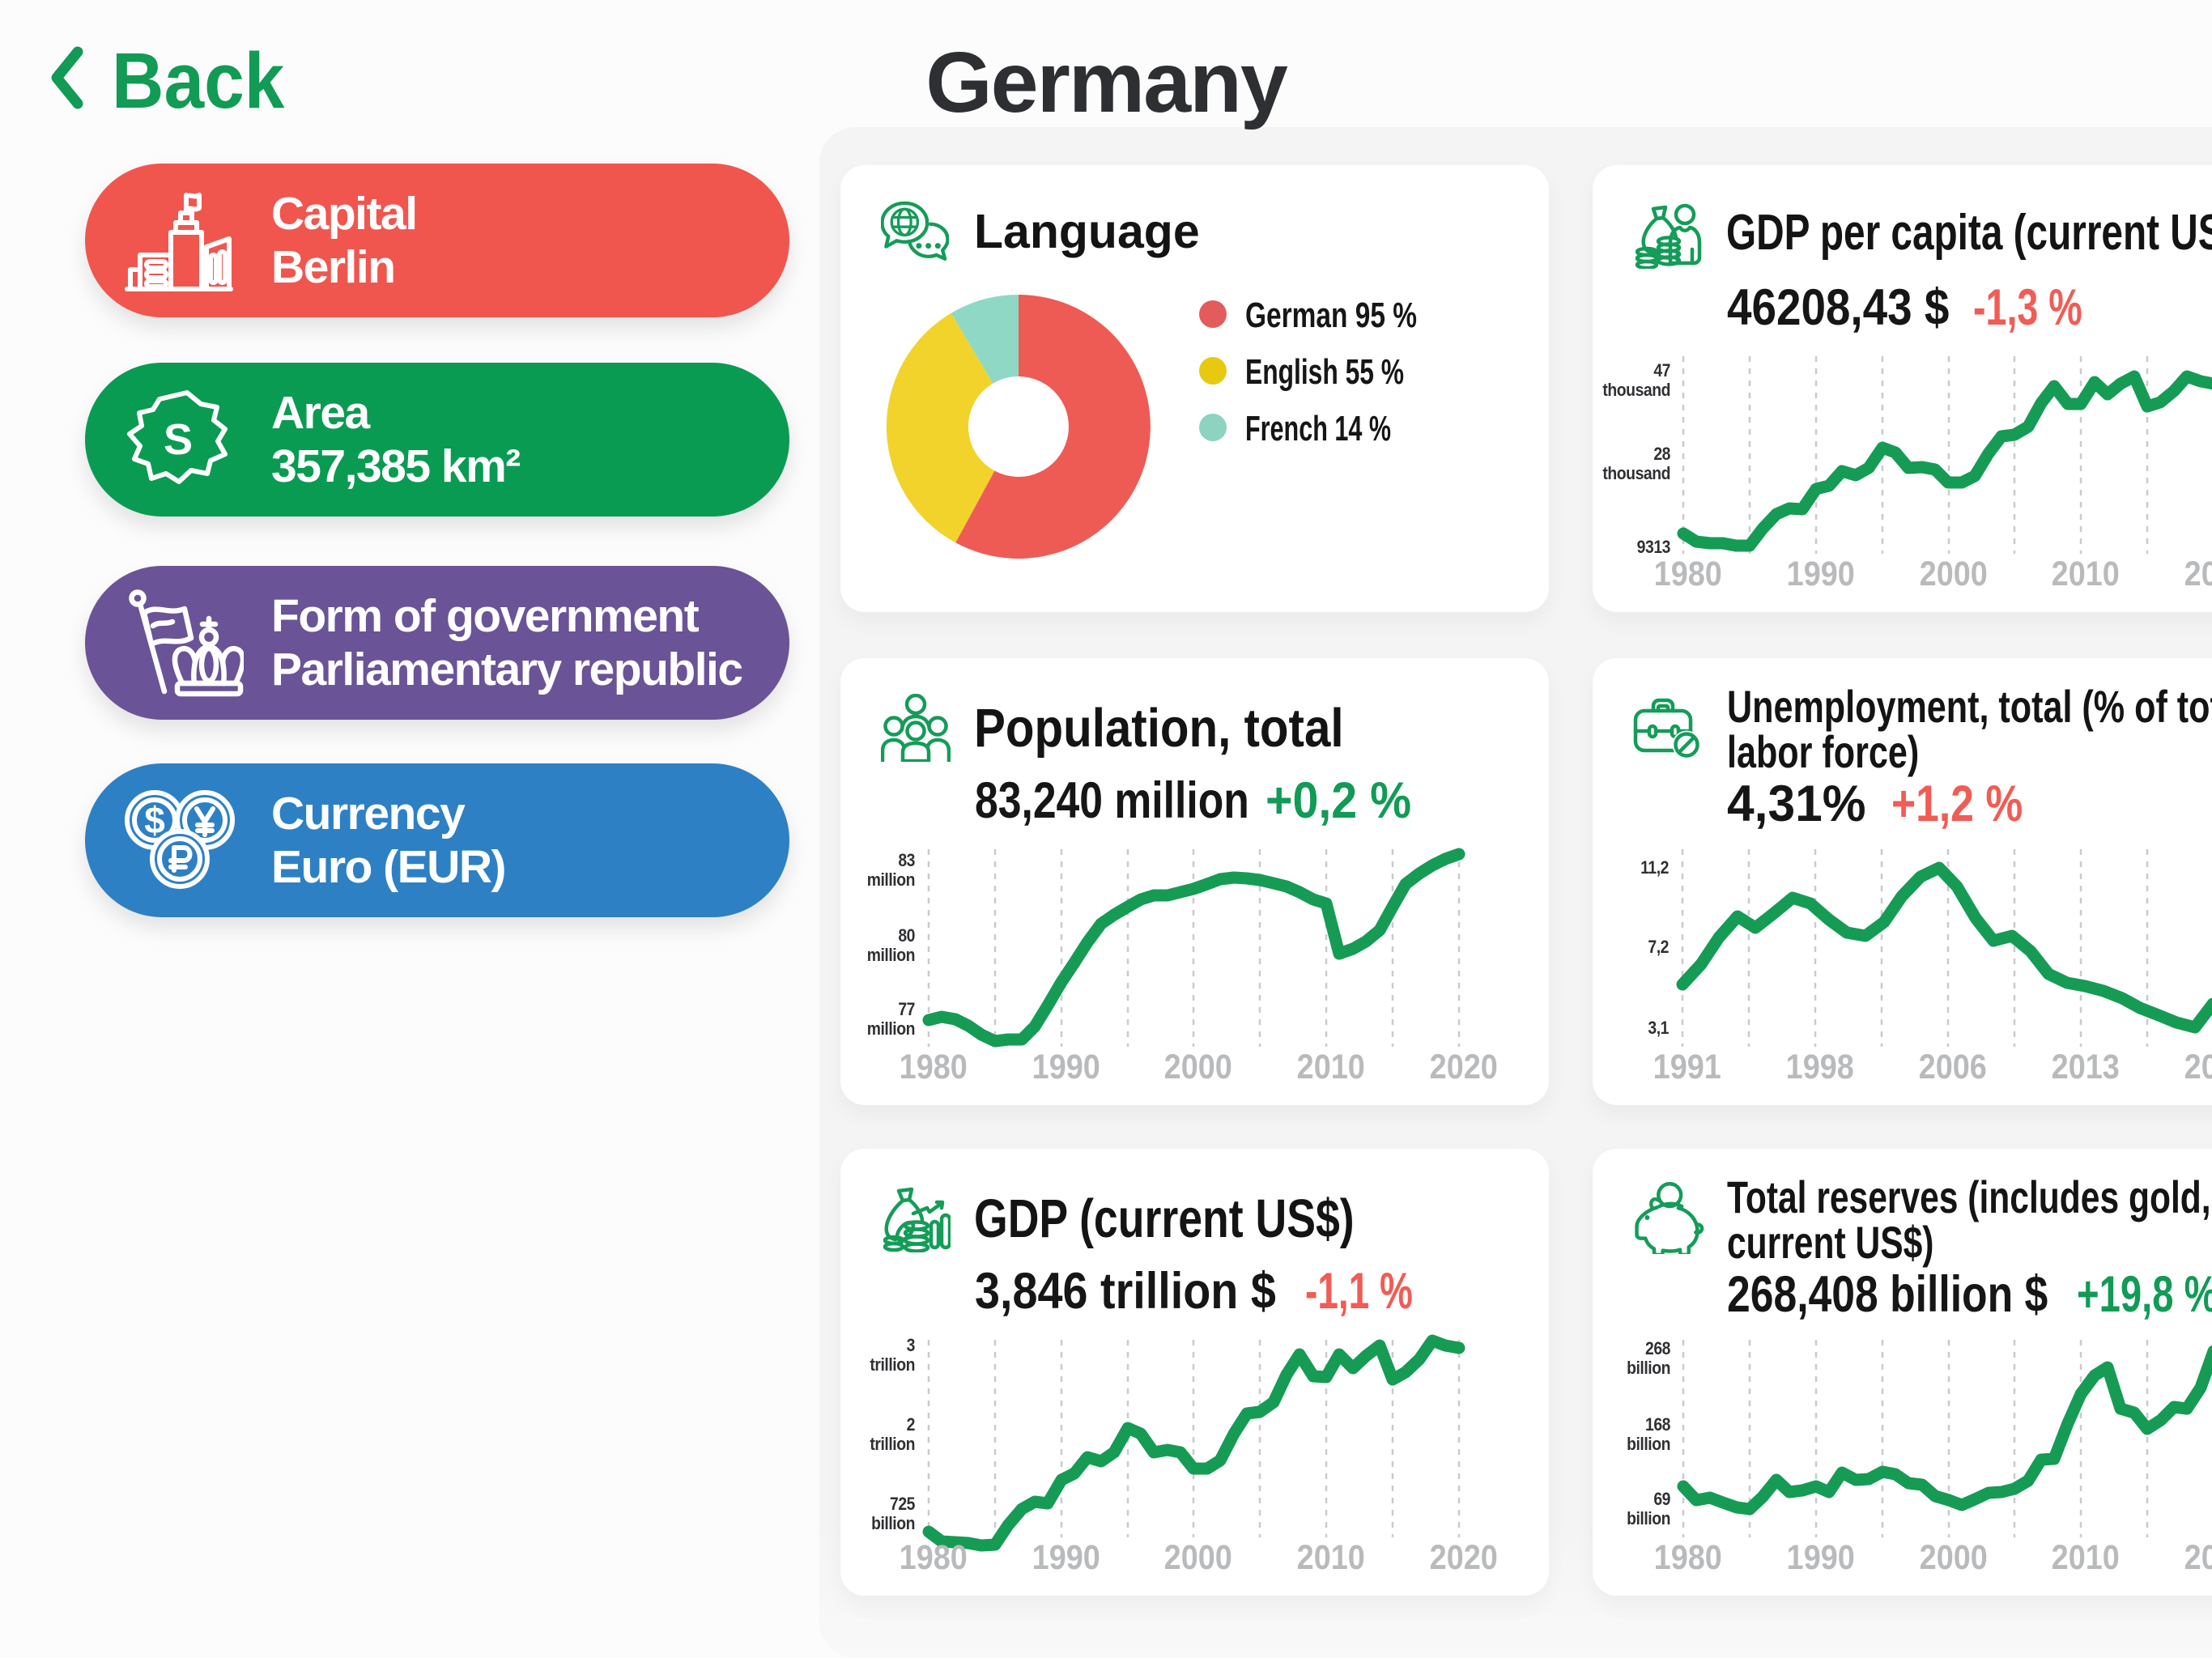  Describe the element at coordinates (1324, 372) in the screenshot. I see `svg-text: English 55 %` at that location.